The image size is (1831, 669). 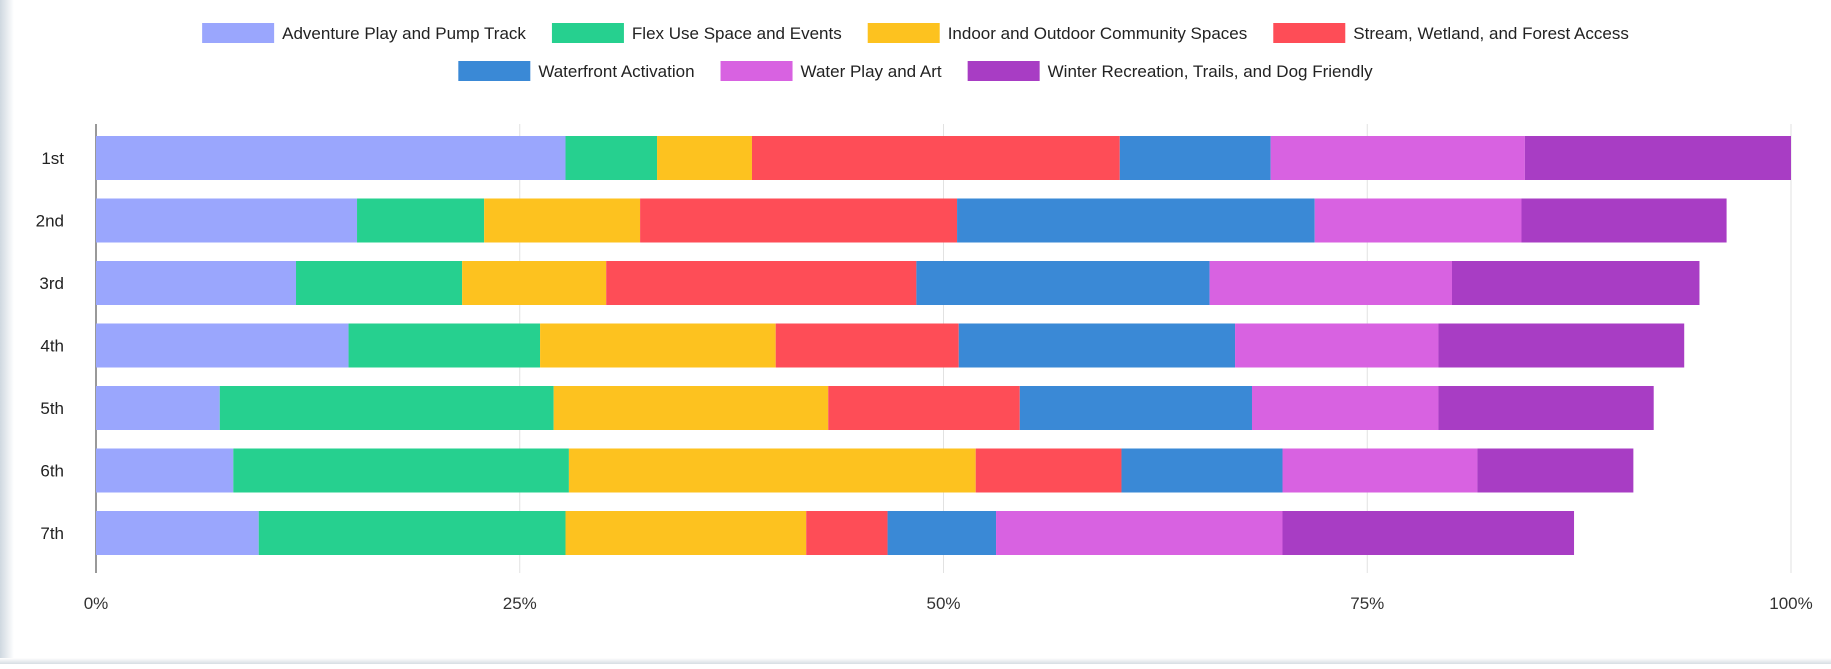 What do you see at coordinates (7, 332) in the screenshot?
I see `frame-shadow` at bounding box center [7, 332].